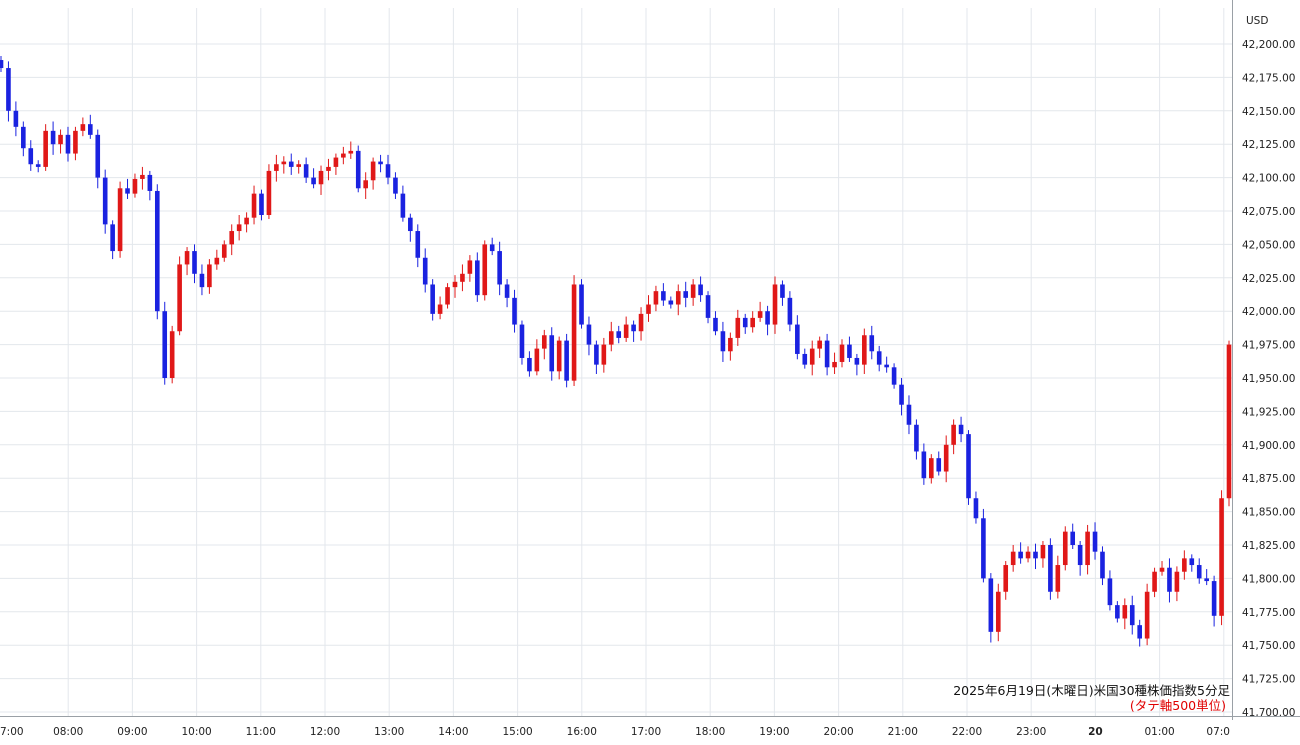 Image resolution: width=1300 pixels, height=745 pixels. Describe the element at coordinates (261, 732) in the screenshot. I see `x-tick-label: 11:00` at that location.